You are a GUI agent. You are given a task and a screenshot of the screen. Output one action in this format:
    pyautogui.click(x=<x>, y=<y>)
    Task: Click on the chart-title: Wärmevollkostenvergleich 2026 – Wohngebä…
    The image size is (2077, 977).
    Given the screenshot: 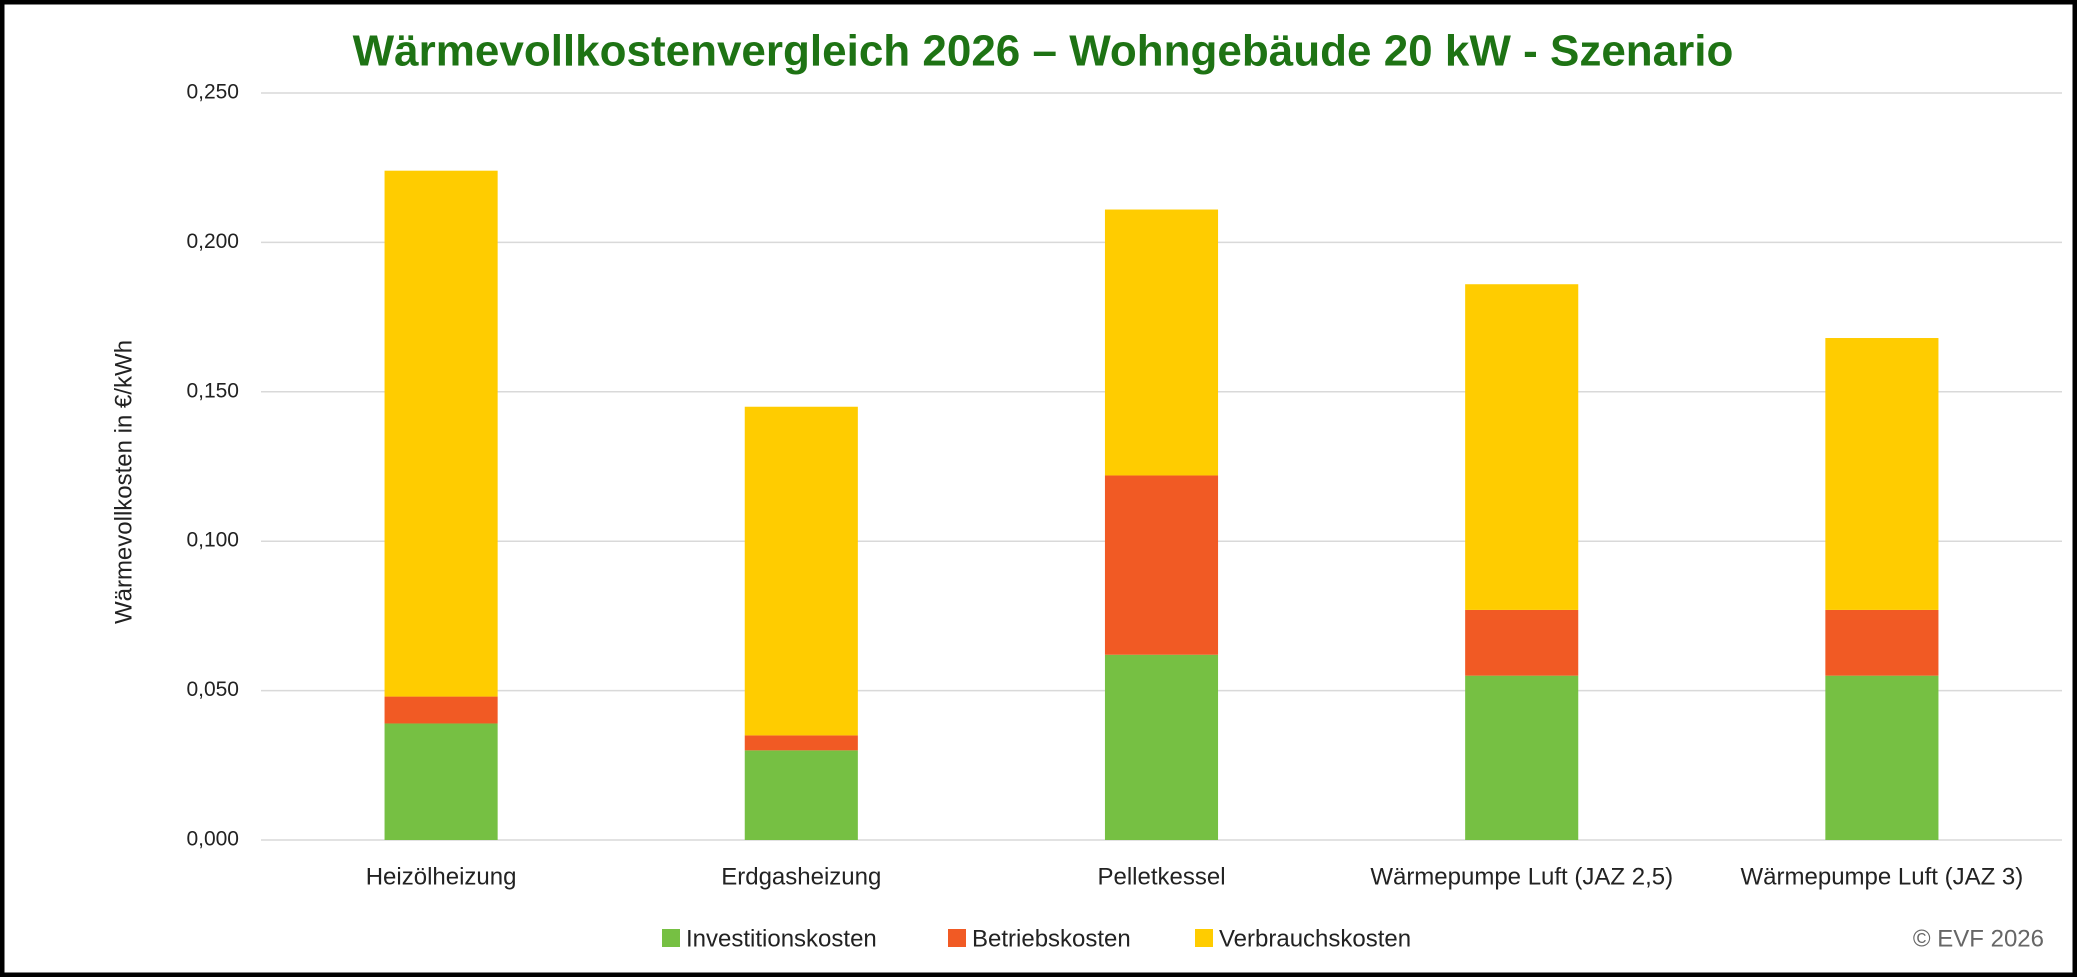 What is the action you would take?
    pyautogui.click(x=1043, y=51)
    